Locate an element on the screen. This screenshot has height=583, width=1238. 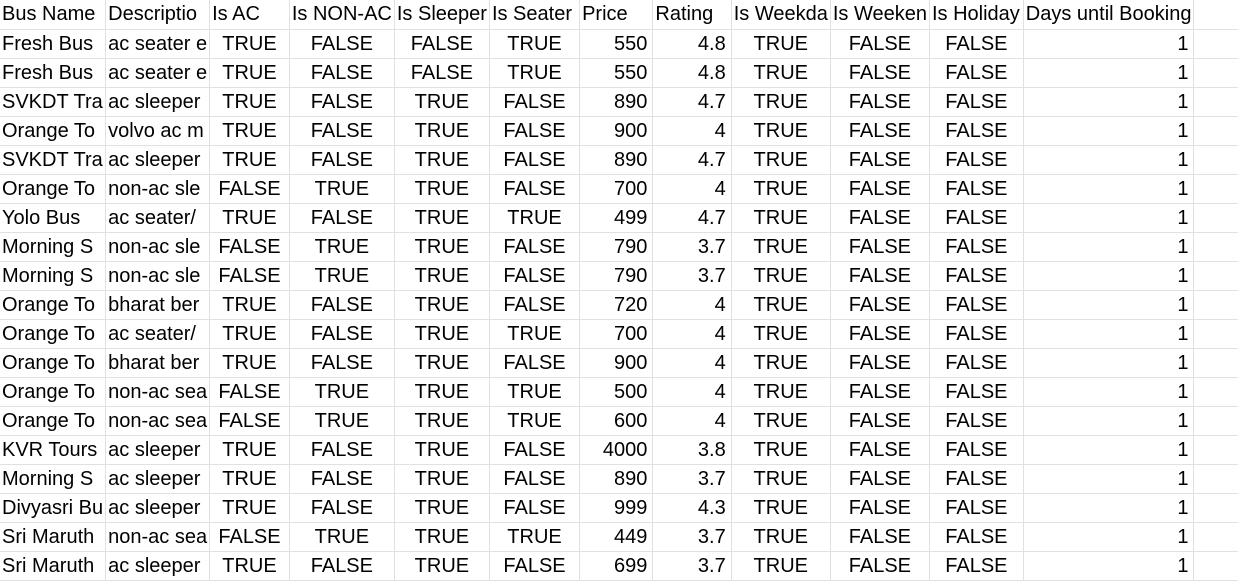
cell-price: 449 is located at coordinates (616, 537).